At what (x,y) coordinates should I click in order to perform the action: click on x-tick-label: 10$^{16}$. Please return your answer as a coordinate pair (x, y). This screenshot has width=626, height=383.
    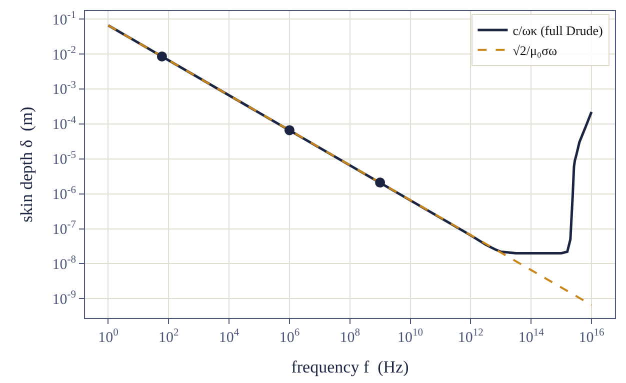
    Looking at the image, I should click on (591, 337).